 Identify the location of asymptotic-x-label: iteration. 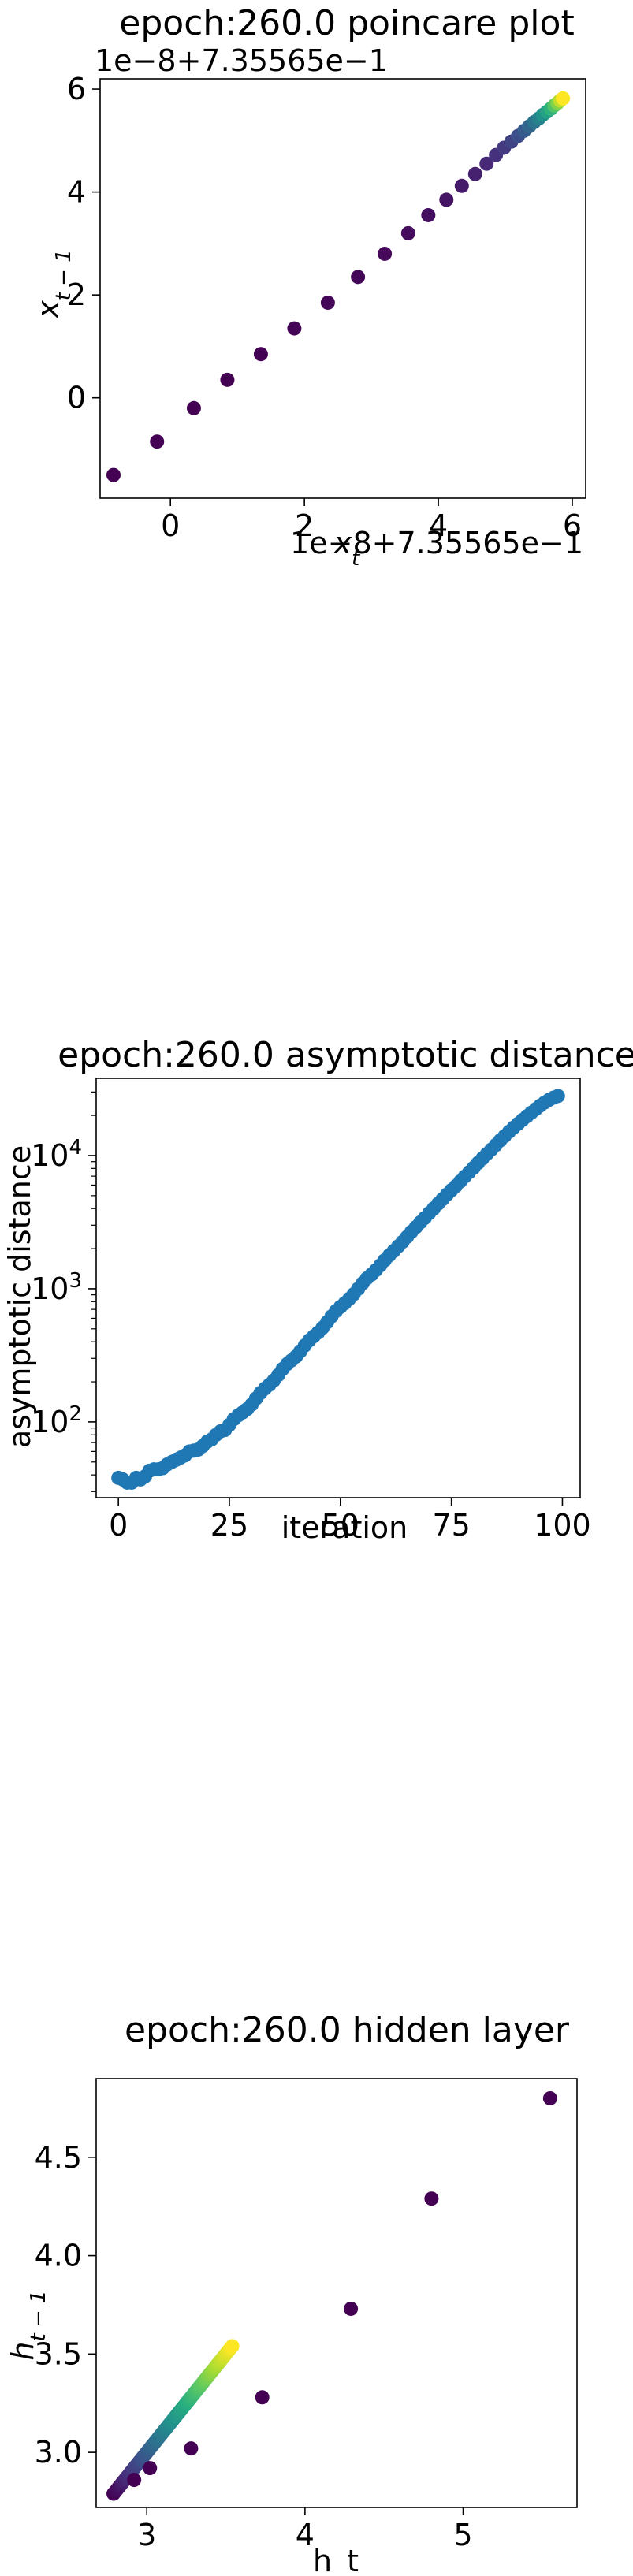
(344, 1527).